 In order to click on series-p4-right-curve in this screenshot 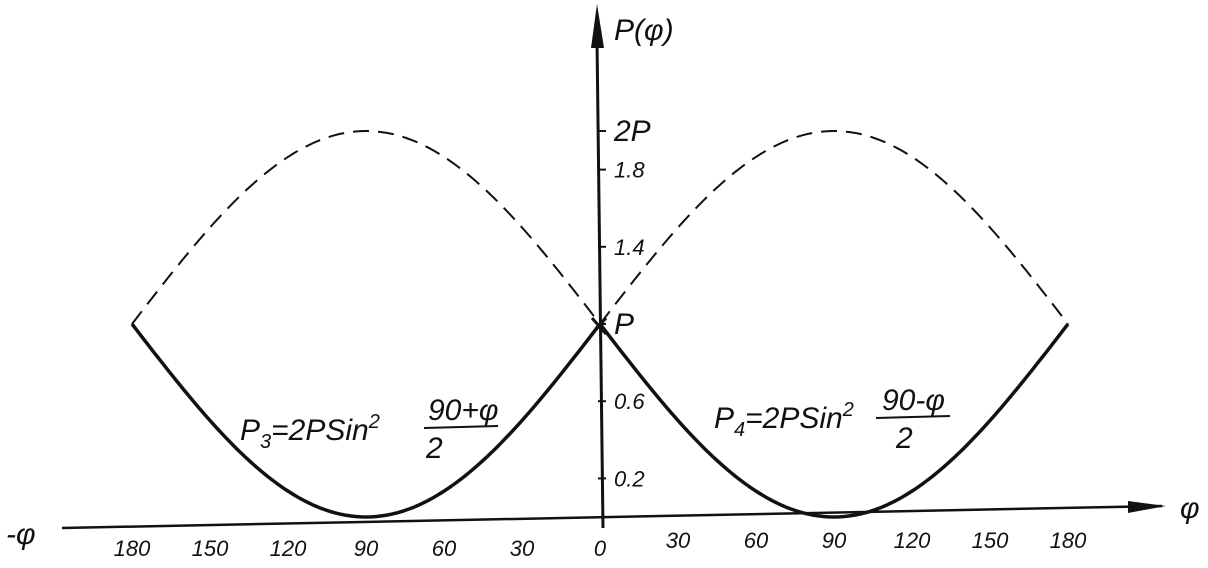, I will do `click(834, 420)`.